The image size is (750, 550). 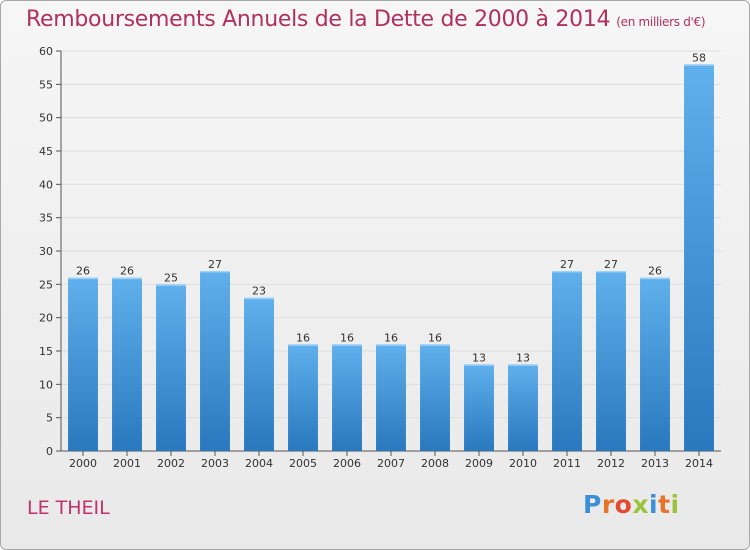 What do you see at coordinates (567, 463) in the screenshot?
I see `x-tick-label: 2011` at bounding box center [567, 463].